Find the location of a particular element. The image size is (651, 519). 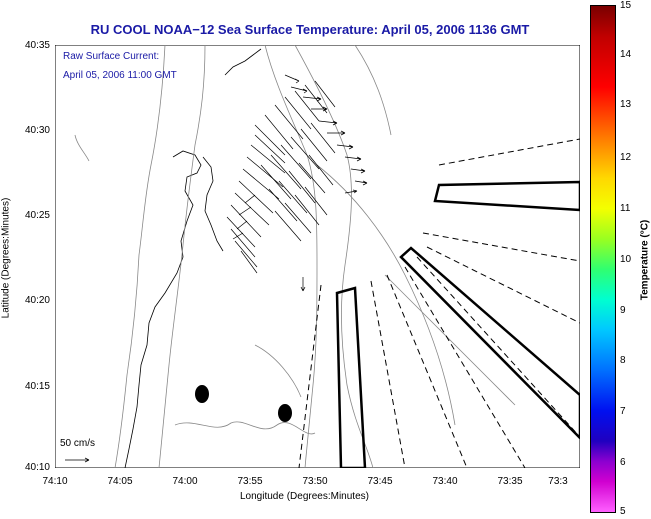

lat-tick-label: 40:20 is located at coordinates (37, 300).